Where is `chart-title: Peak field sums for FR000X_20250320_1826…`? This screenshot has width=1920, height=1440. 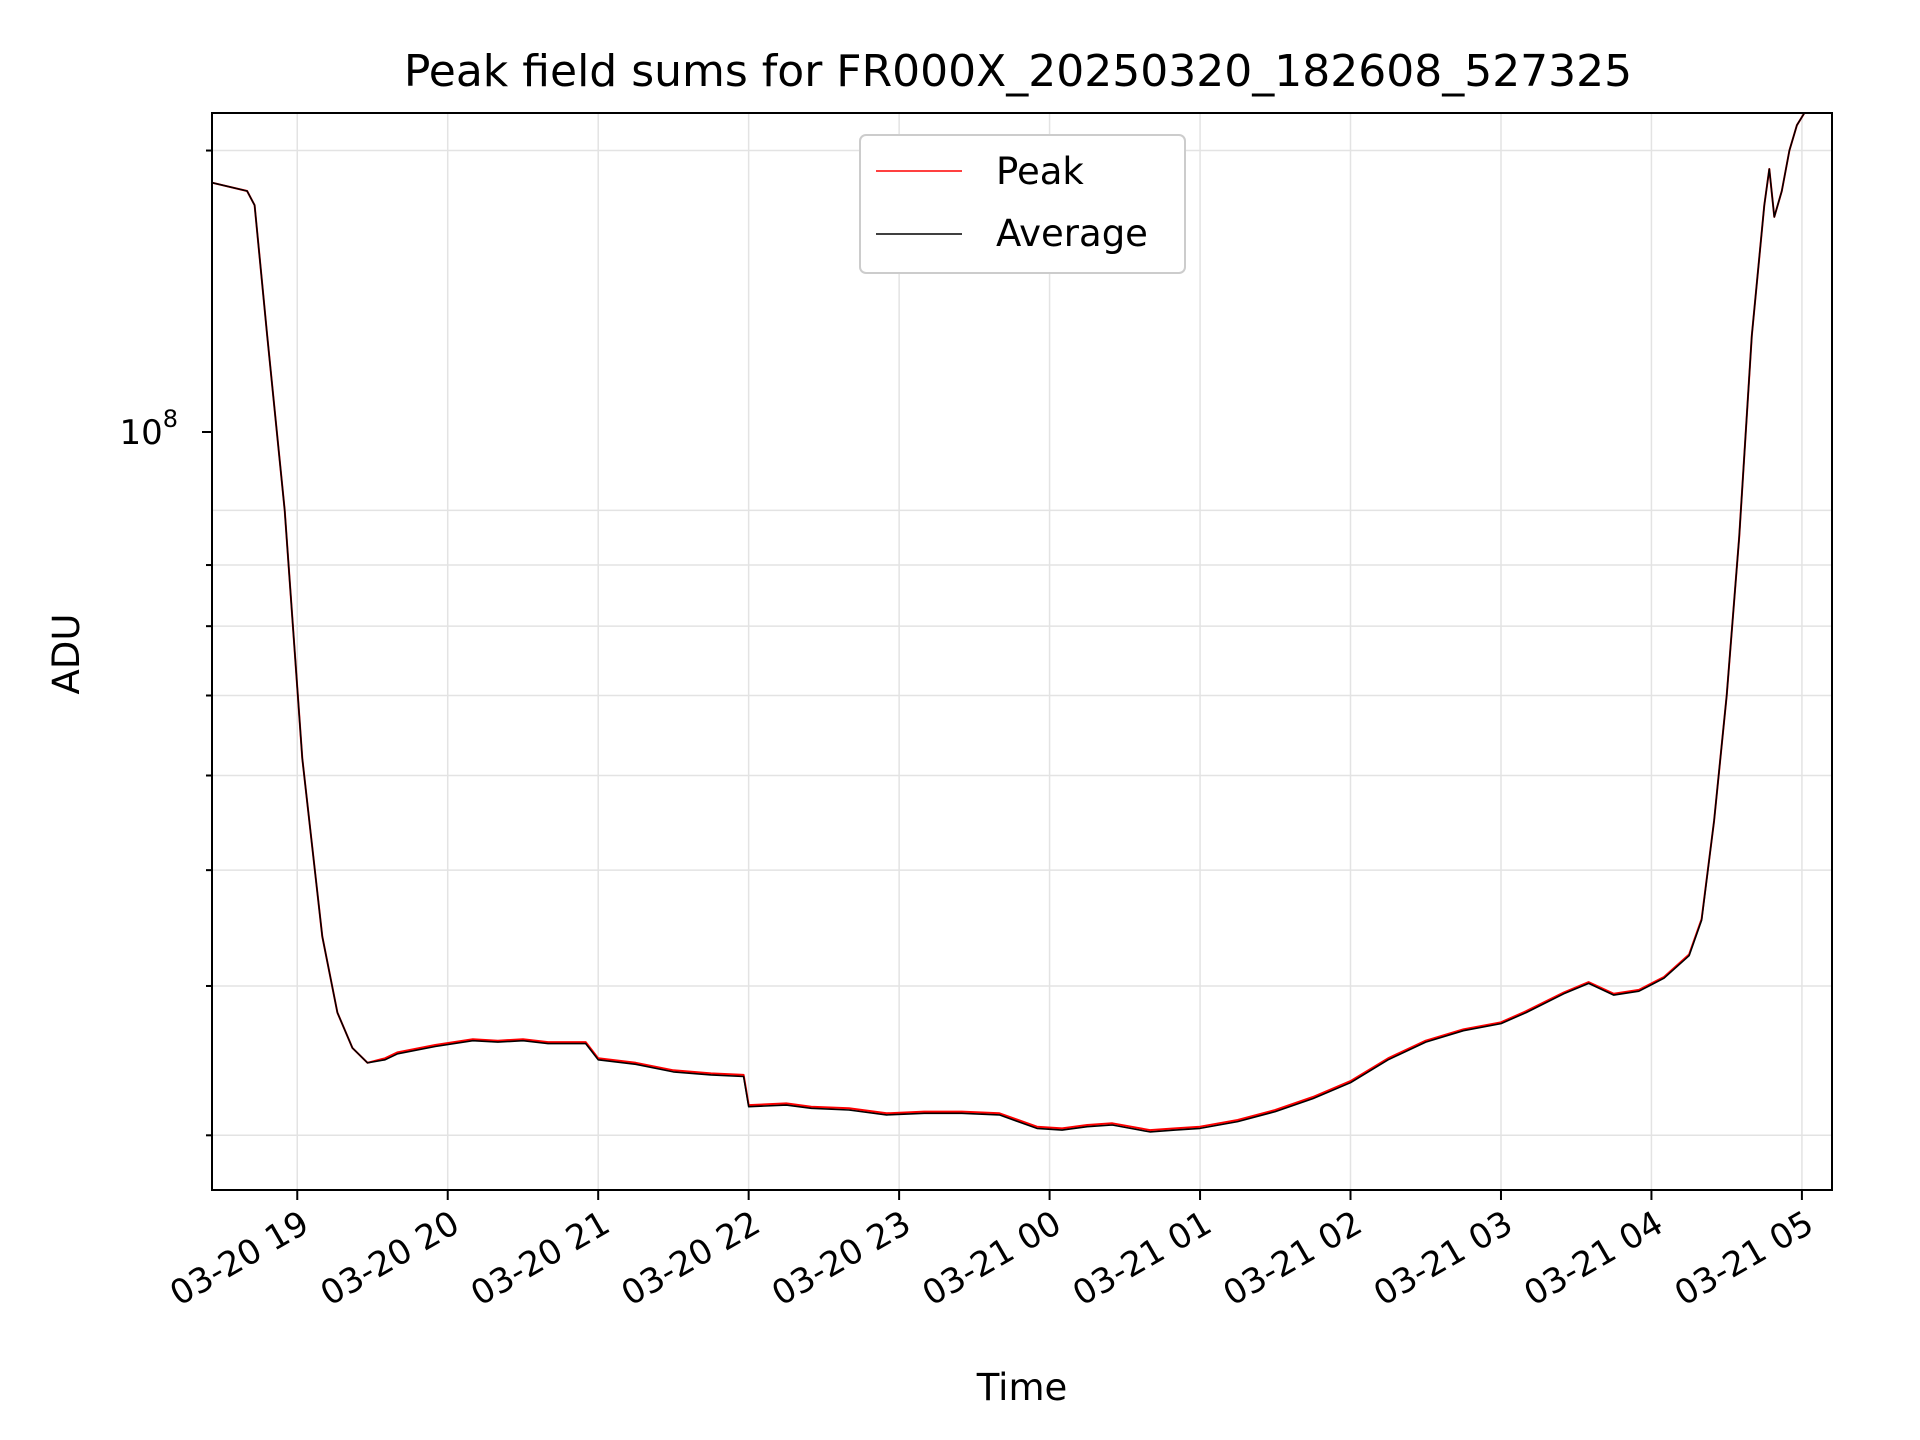 chart-title: Peak field sums for FR000X_20250320_1826… is located at coordinates (1018, 71).